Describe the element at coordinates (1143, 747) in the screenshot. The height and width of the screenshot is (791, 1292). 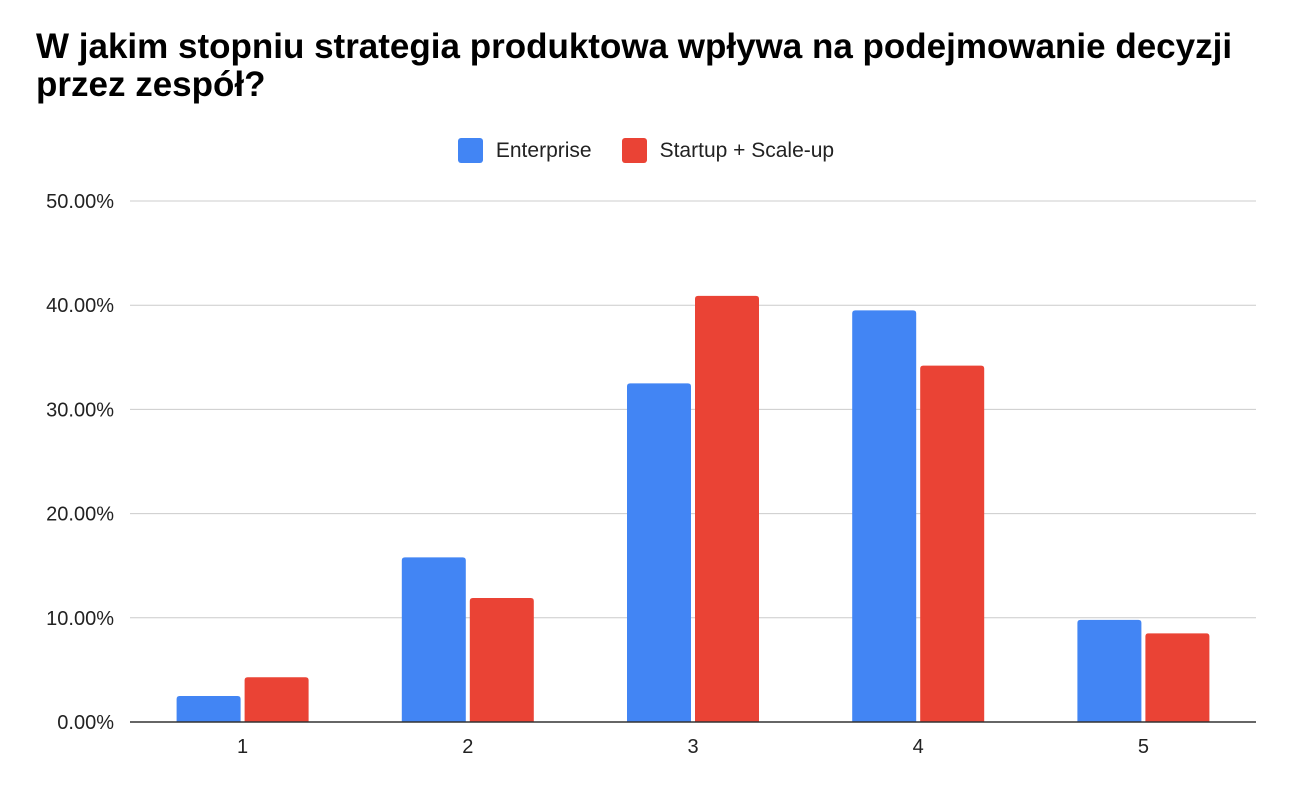
I see `x-tick-label: 5` at that location.